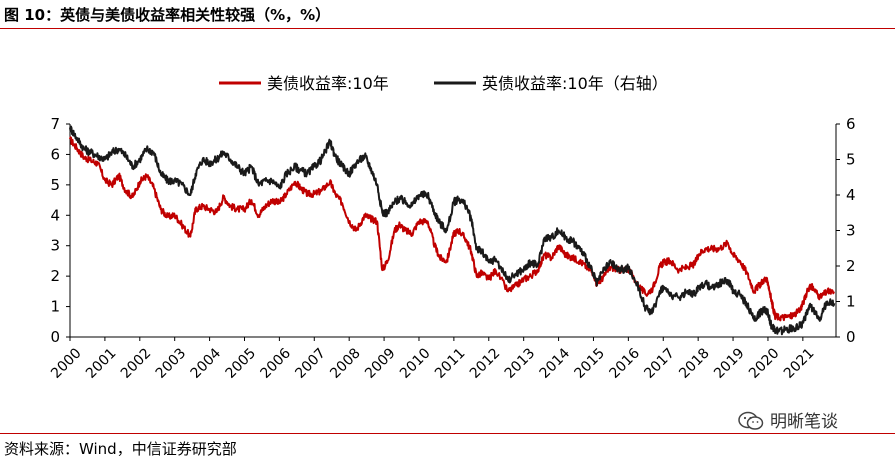 The image size is (895, 462). What do you see at coordinates (555, 363) in the screenshot?
I see `x-tick-label: 2014` at bounding box center [555, 363].